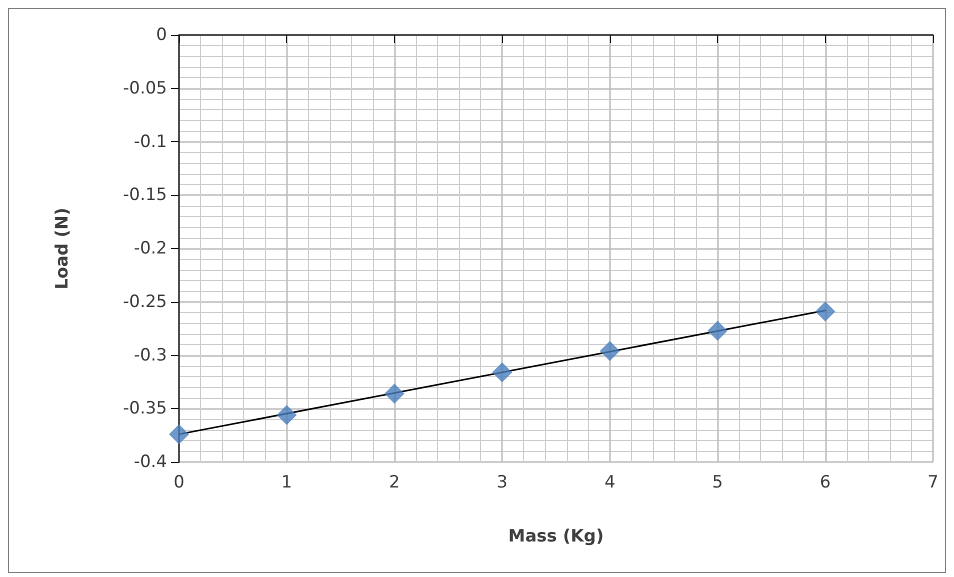 Image resolution: width=954 pixels, height=577 pixels. Describe the element at coordinates (933, 482) in the screenshot. I see `x-tick-label: 7` at that location.